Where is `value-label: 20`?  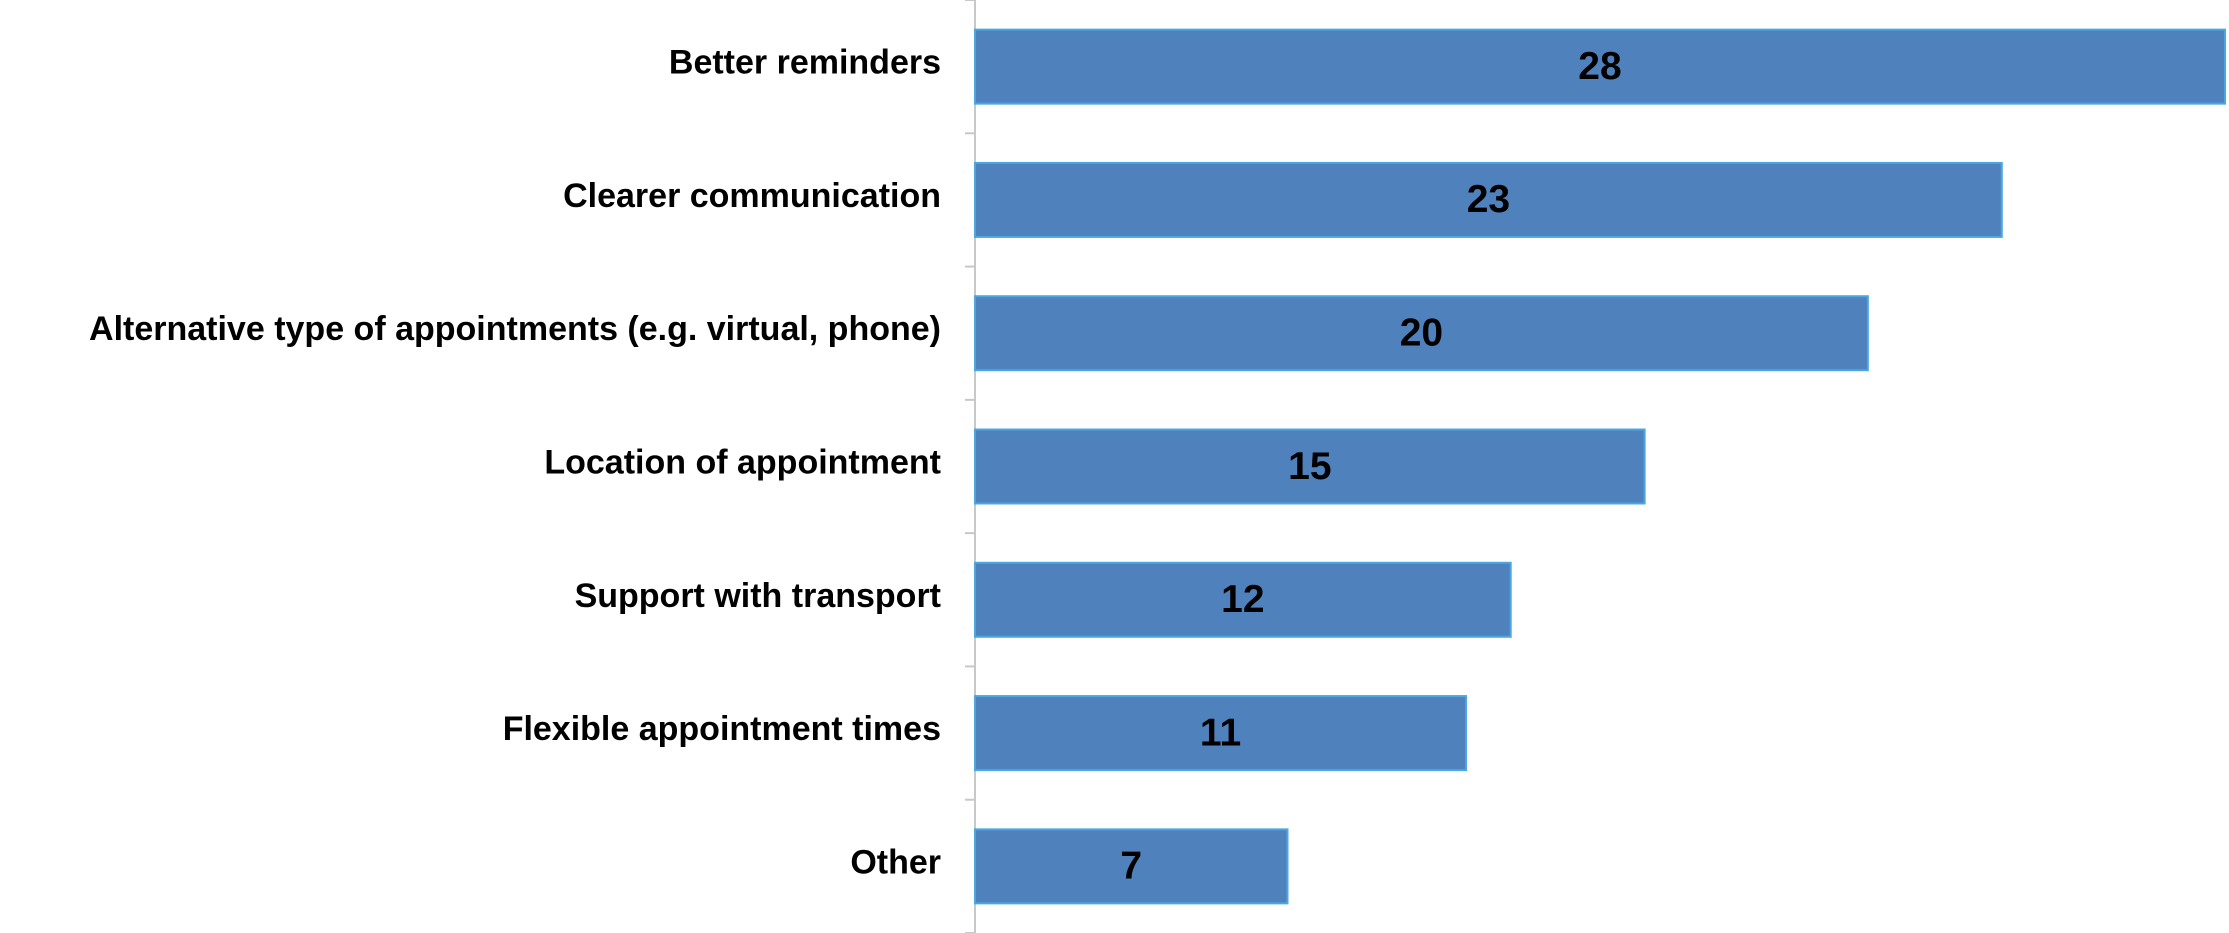
value-label: 20 is located at coordinates (1421, 333).